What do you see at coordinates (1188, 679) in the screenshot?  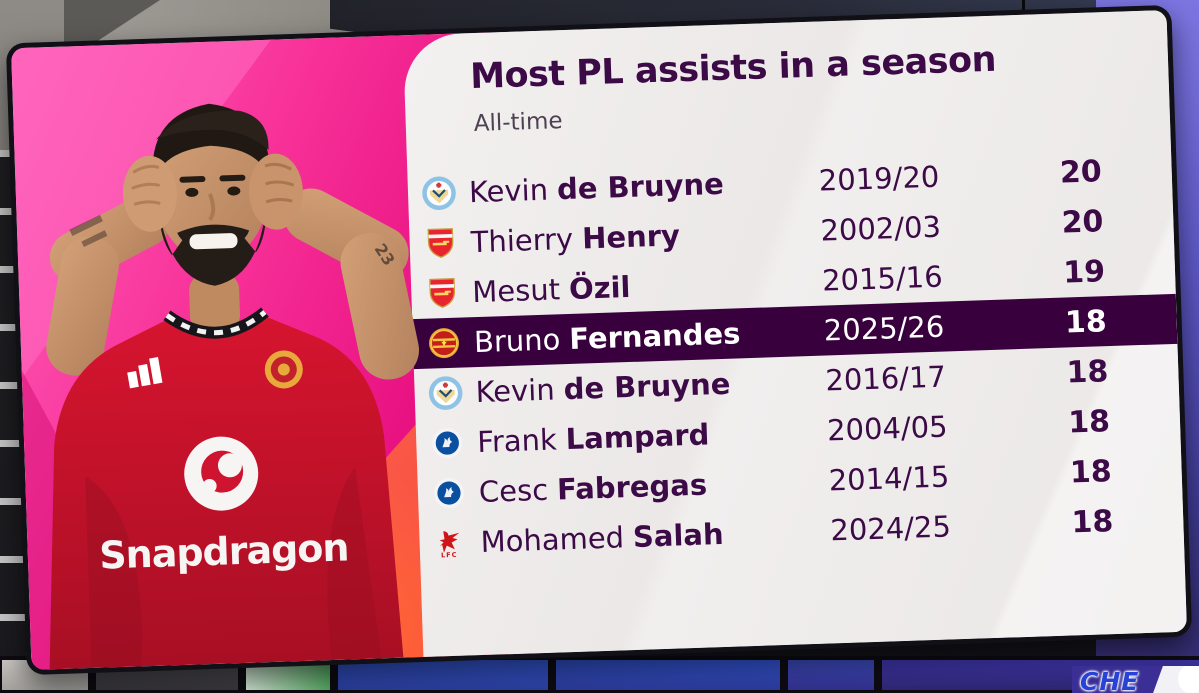 I see `score-bug-ball-icon` at bounding box center [1188, 679].